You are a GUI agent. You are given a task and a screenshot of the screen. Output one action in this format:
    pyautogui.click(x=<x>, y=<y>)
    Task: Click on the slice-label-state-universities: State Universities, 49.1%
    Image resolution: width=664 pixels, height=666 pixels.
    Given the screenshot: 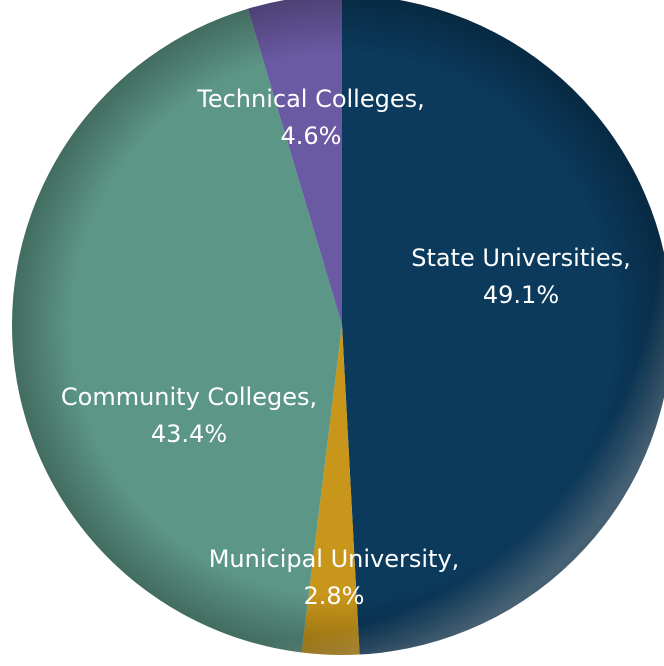 What is the action you would take?
    pyautogui.click(x=521, y=276)
    